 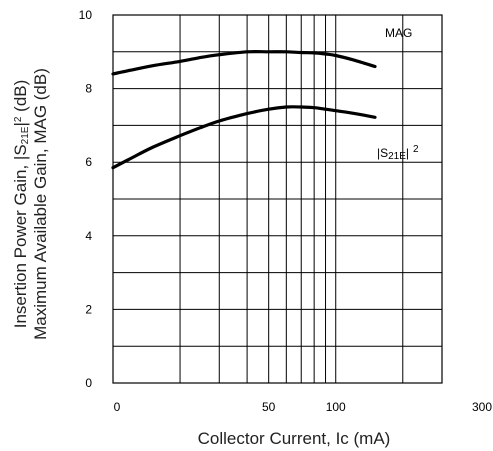 I want to click on y-tick-label: 0, so click(x=88, y=383).